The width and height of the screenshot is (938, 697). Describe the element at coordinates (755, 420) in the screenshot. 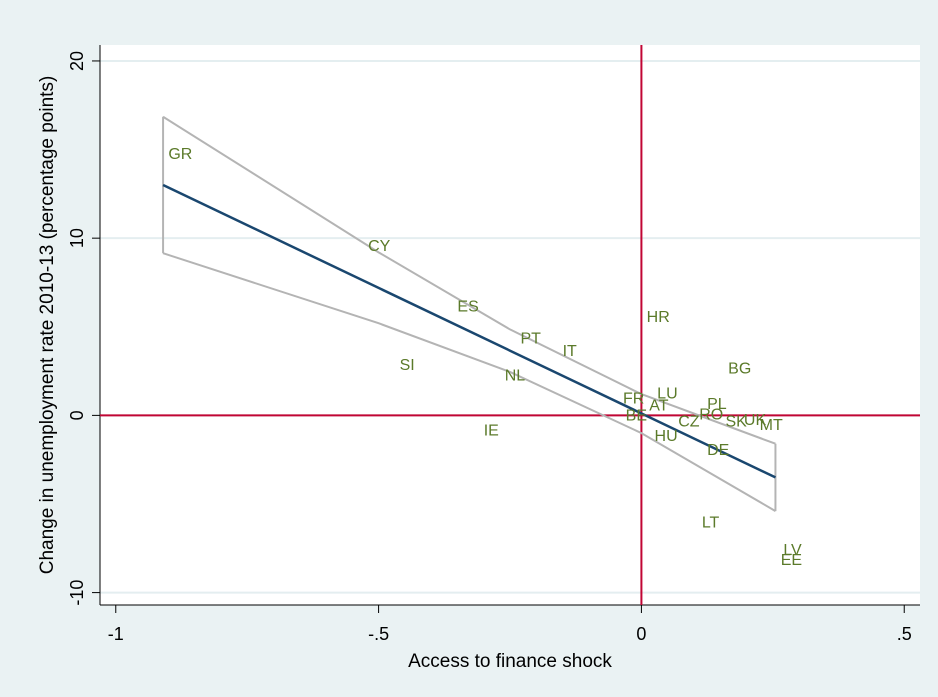

I see `point-label: UK` at that location.